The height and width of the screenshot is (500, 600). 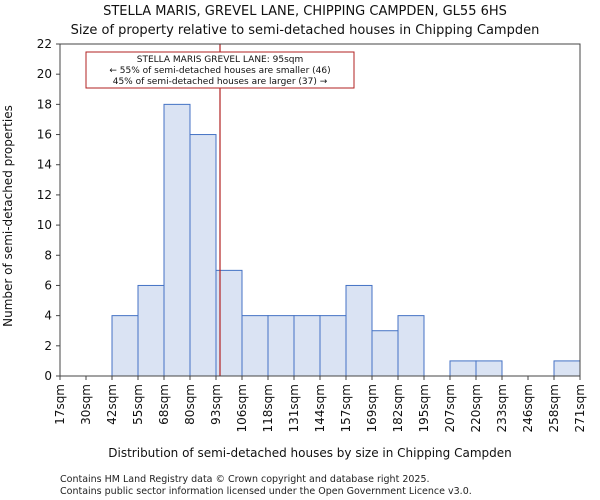 I want to click on bar-169sqm, so click(x=385, y=353).